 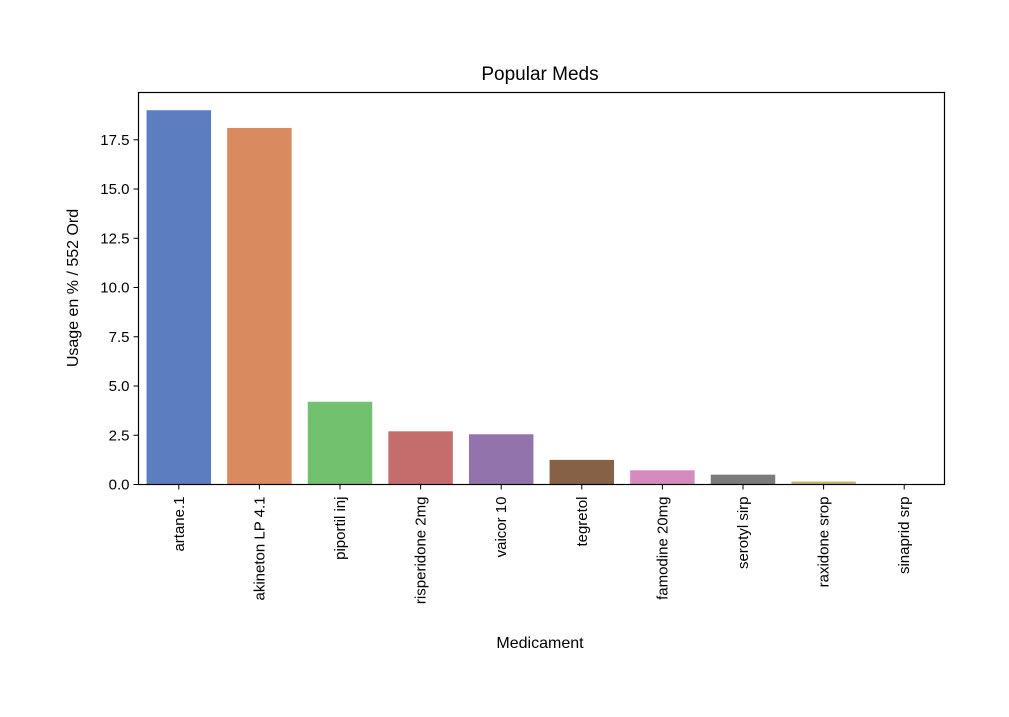 What do you see at coordinates (501, 527) in the screenshot?
I see `x-tick-label-4: vaicor 10` at bounding box center [501, 527].